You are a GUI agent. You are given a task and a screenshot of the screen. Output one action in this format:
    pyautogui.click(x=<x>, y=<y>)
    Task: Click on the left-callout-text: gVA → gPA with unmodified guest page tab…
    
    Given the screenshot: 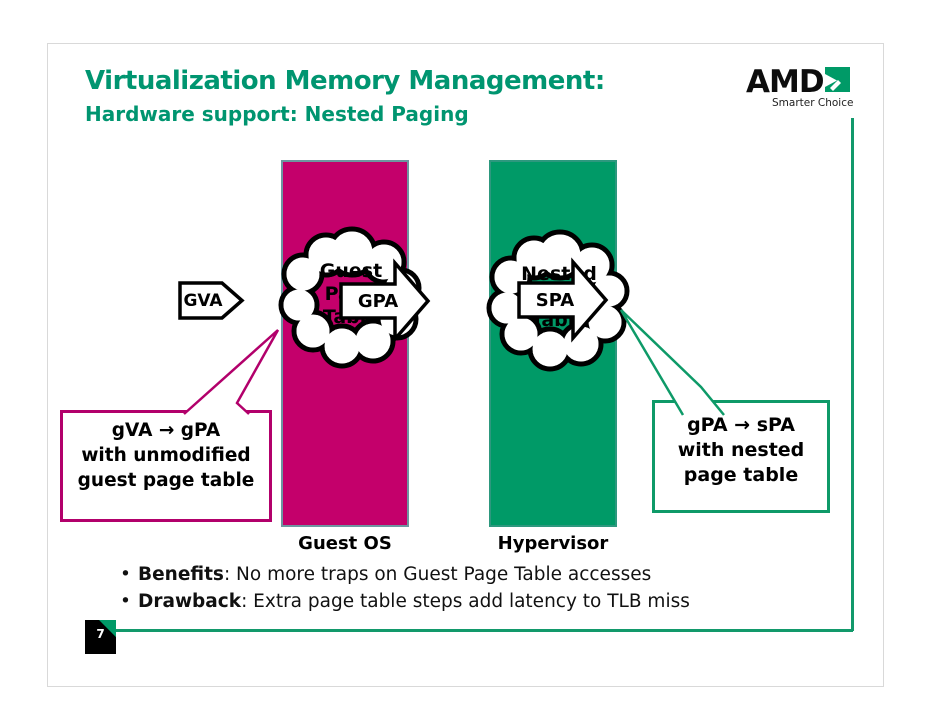 What is the action you would take?
    pyautogui.click(x=166, y=455)
    